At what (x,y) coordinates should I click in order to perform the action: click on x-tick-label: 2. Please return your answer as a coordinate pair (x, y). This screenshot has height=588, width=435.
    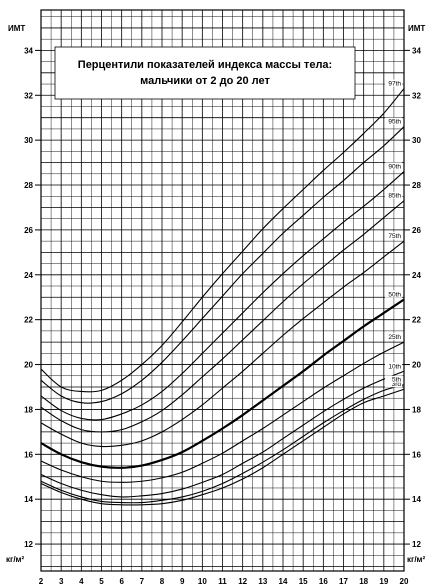
    Looking at the image, I should click on (41, 581).